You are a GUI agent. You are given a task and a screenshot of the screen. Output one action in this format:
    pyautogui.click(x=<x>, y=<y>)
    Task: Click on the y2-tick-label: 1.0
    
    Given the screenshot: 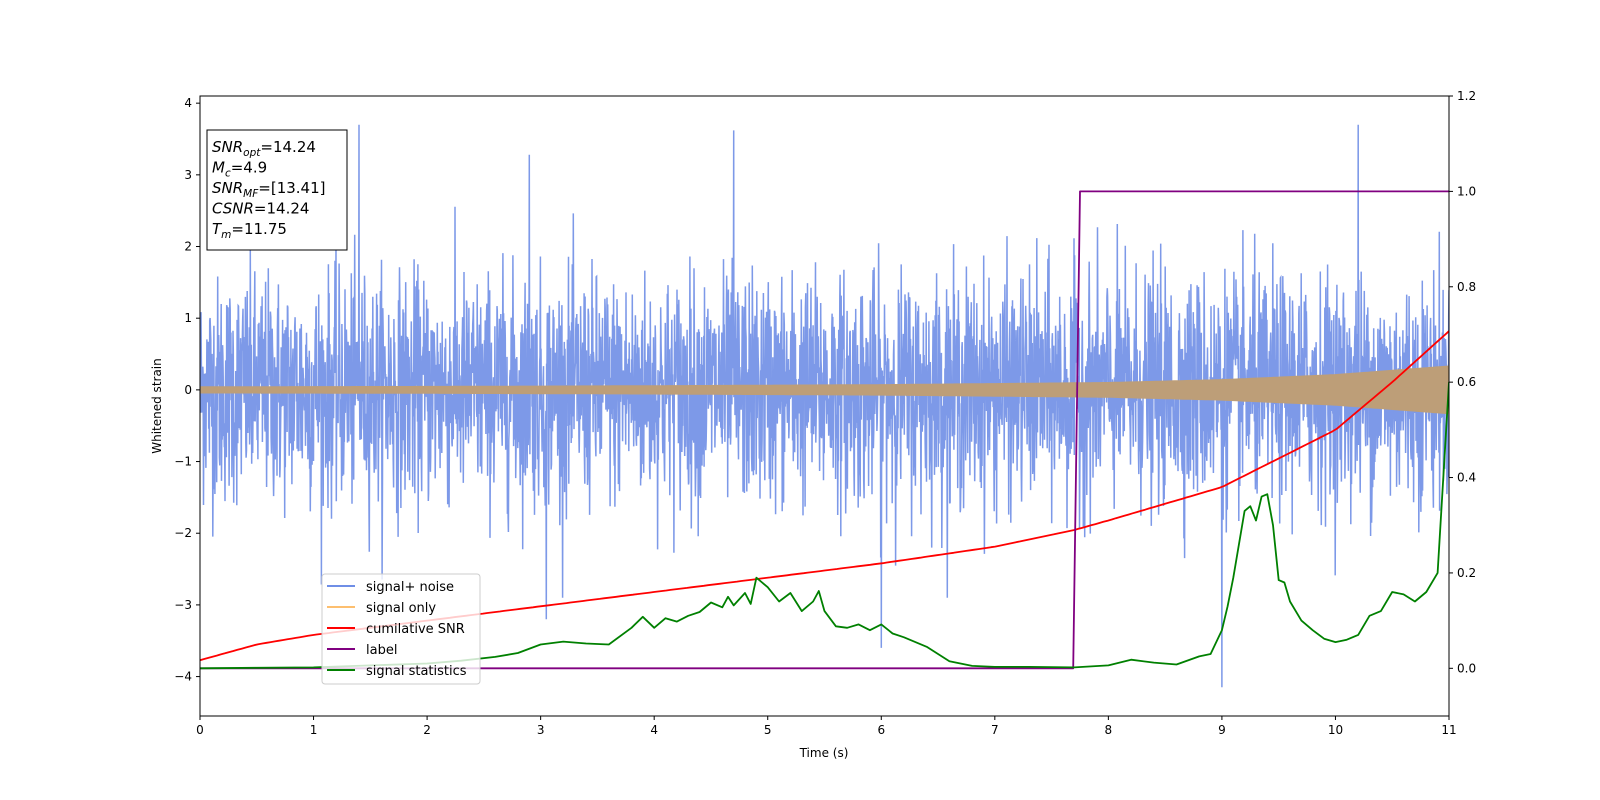 What is the action you would take?
    pyautogui.click(x=1466, y=191)
    